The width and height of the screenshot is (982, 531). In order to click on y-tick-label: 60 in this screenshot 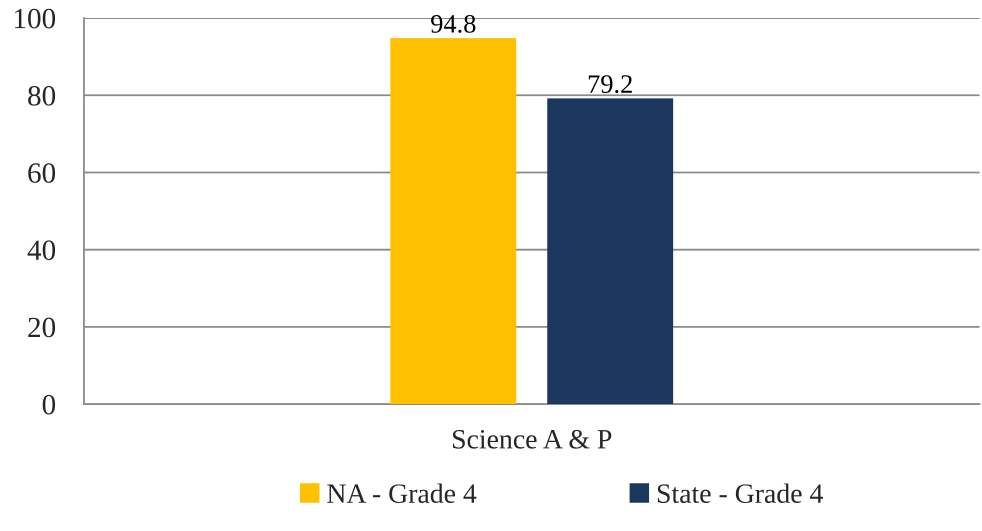, I will do `click(42, 173)`.